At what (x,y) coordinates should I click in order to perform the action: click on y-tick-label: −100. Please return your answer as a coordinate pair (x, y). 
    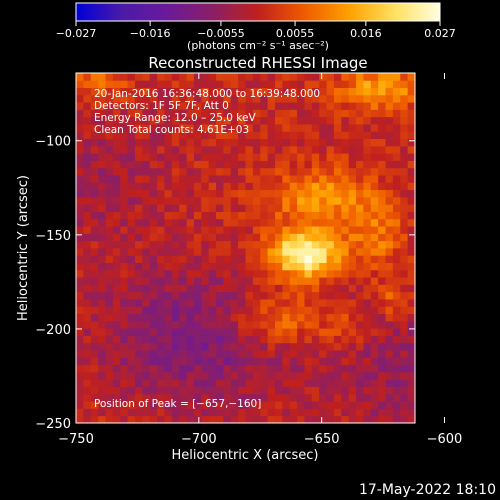
    Looking at the image, I should click on (53, 142).